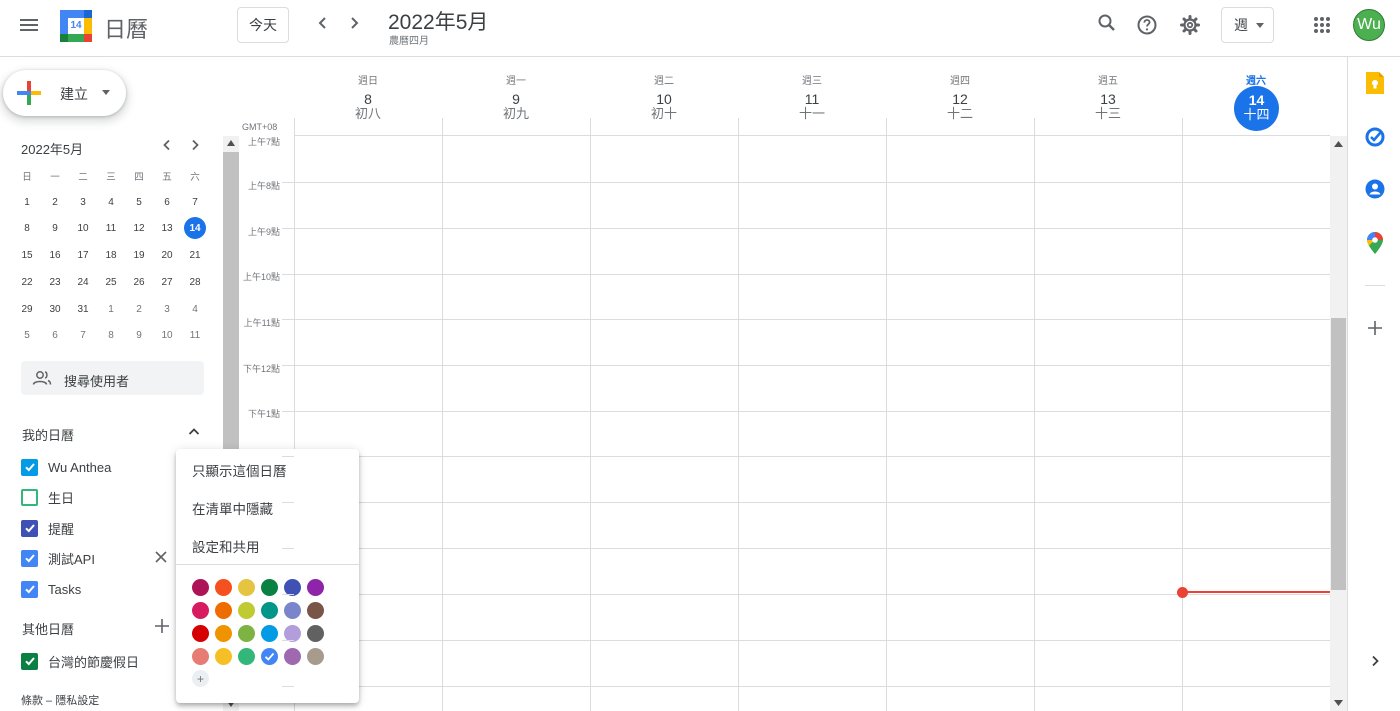 Image resolution: width=1400 pixels, height=711 pixels. I want to click on mini-next-icon, so click(195, 145).